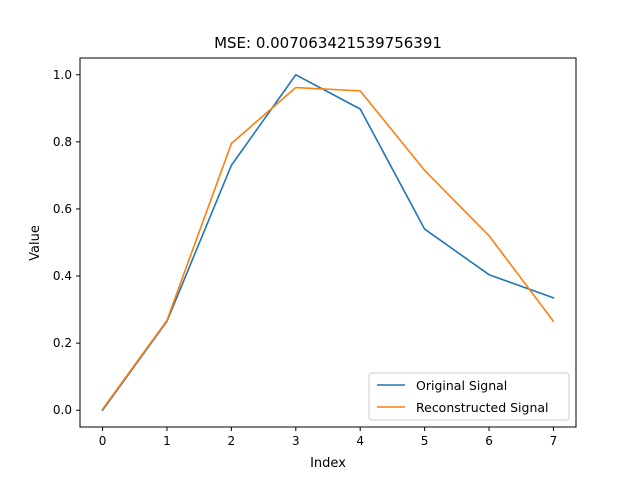 The image size is (640, 480). Describe the element at coordinates (62, 276) in the screenshot. I see `y-tick-label: 0.4` at that location.